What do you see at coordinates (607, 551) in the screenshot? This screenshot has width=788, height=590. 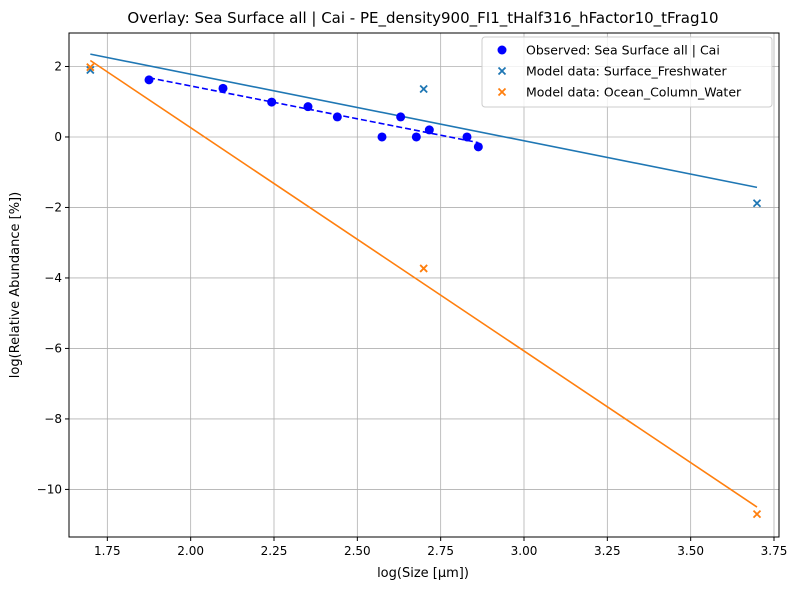 I see `x-tick-label: 3.25` at bounding box center [607, 551].